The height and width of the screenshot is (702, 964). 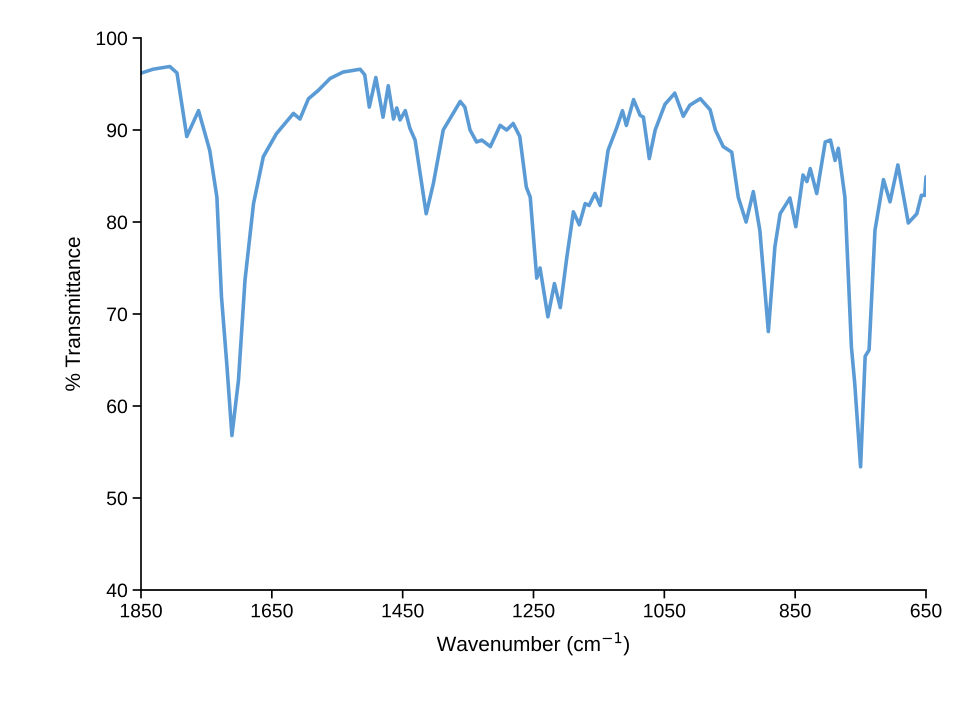 I want to click on x-tick-label: 1850, so click(x=141, y=611).